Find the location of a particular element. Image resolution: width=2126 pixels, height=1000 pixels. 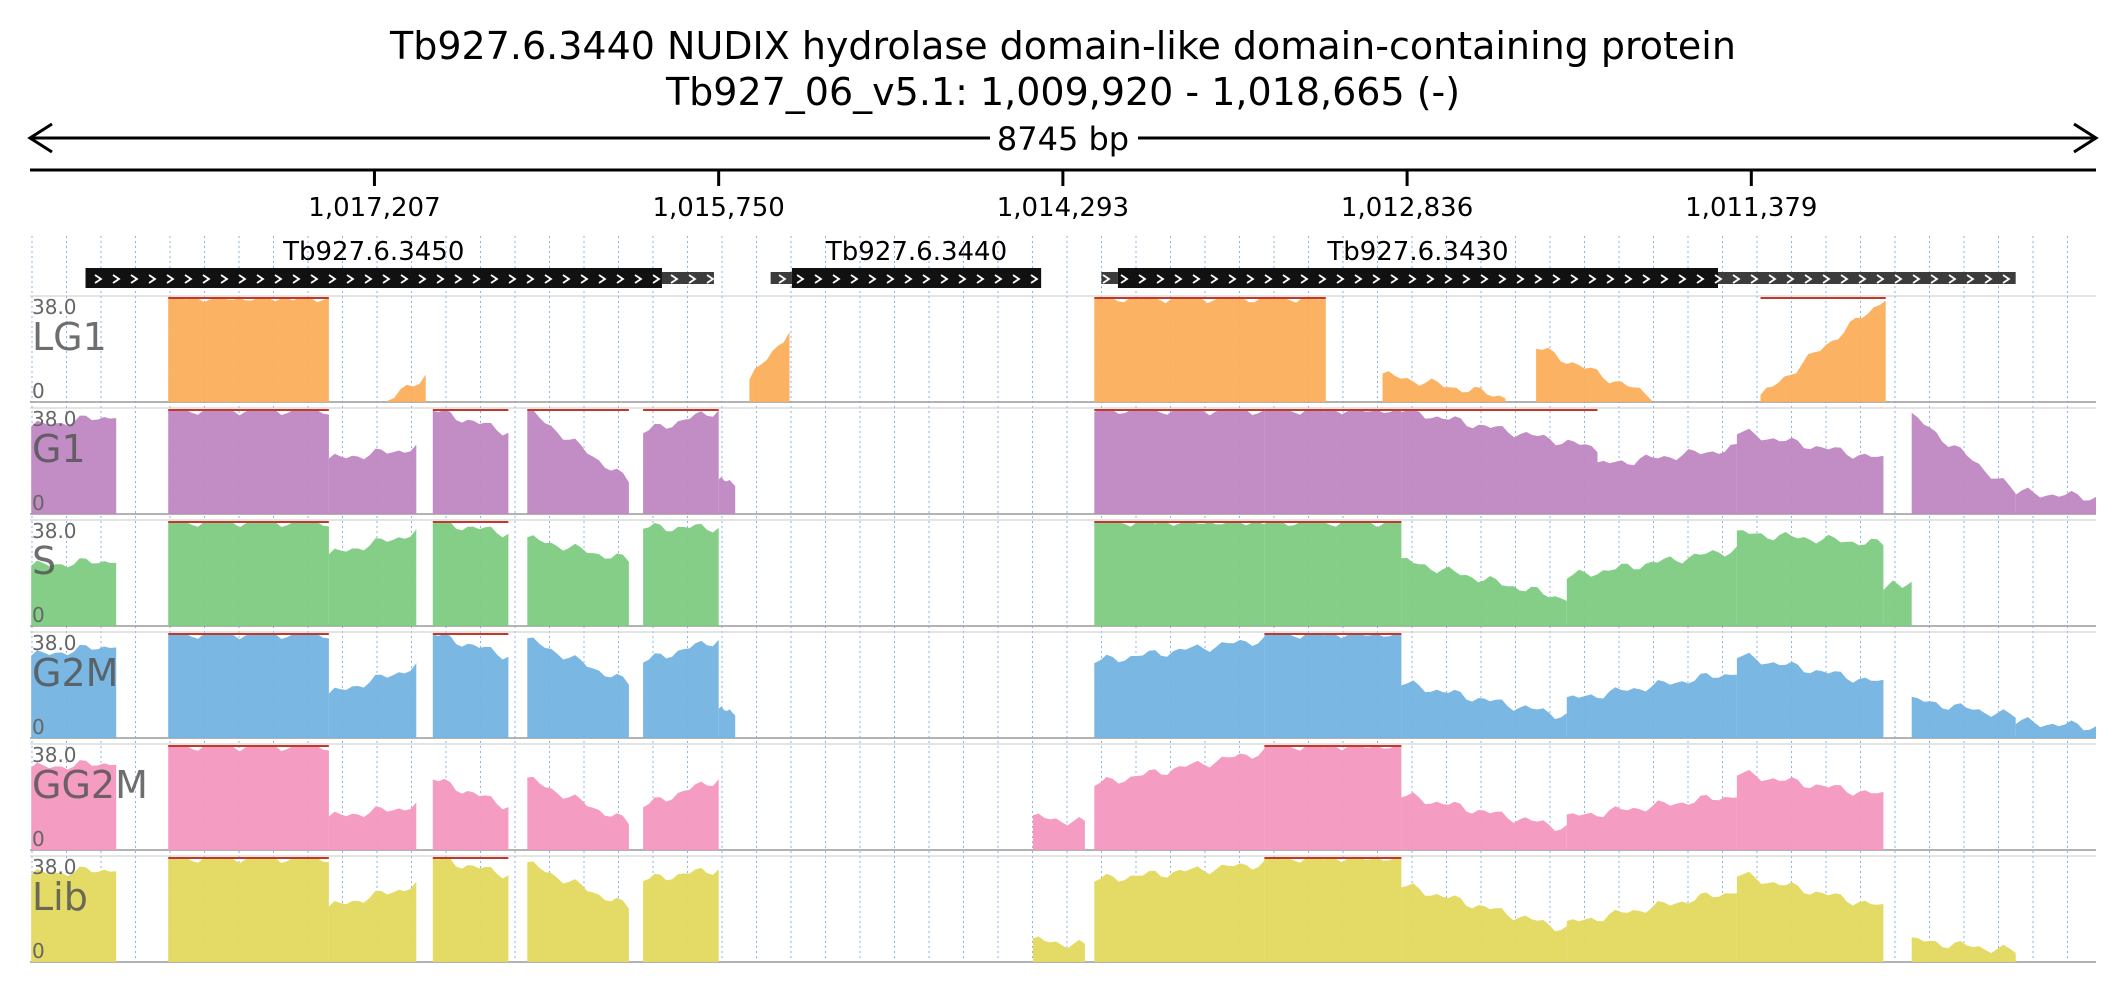

span-length-label: 8745 bp is located at coordinates (1063, 139).